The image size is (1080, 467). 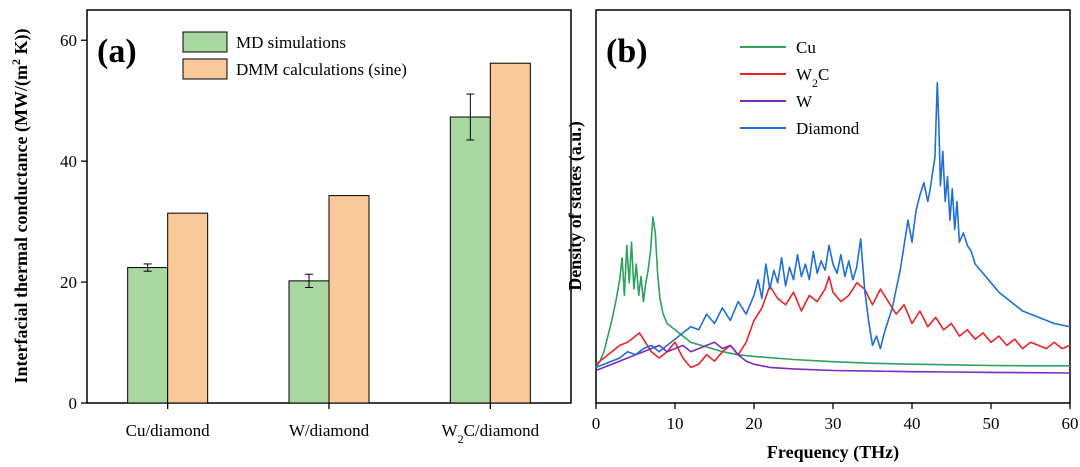 I want to click on x-axis-label: Frequency (THz), so click(x=833, y=452).